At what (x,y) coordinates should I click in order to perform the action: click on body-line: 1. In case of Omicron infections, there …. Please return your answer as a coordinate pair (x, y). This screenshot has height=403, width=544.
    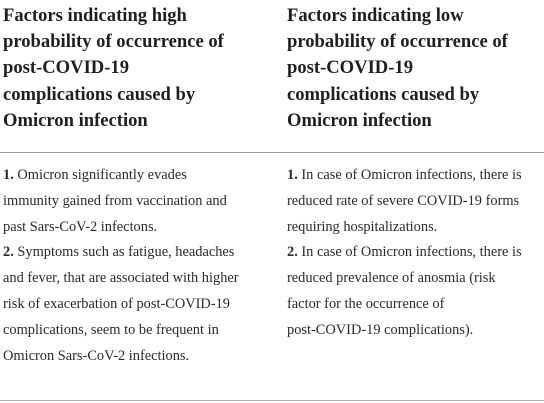
    Looking at the image, I should click on (404, 176).